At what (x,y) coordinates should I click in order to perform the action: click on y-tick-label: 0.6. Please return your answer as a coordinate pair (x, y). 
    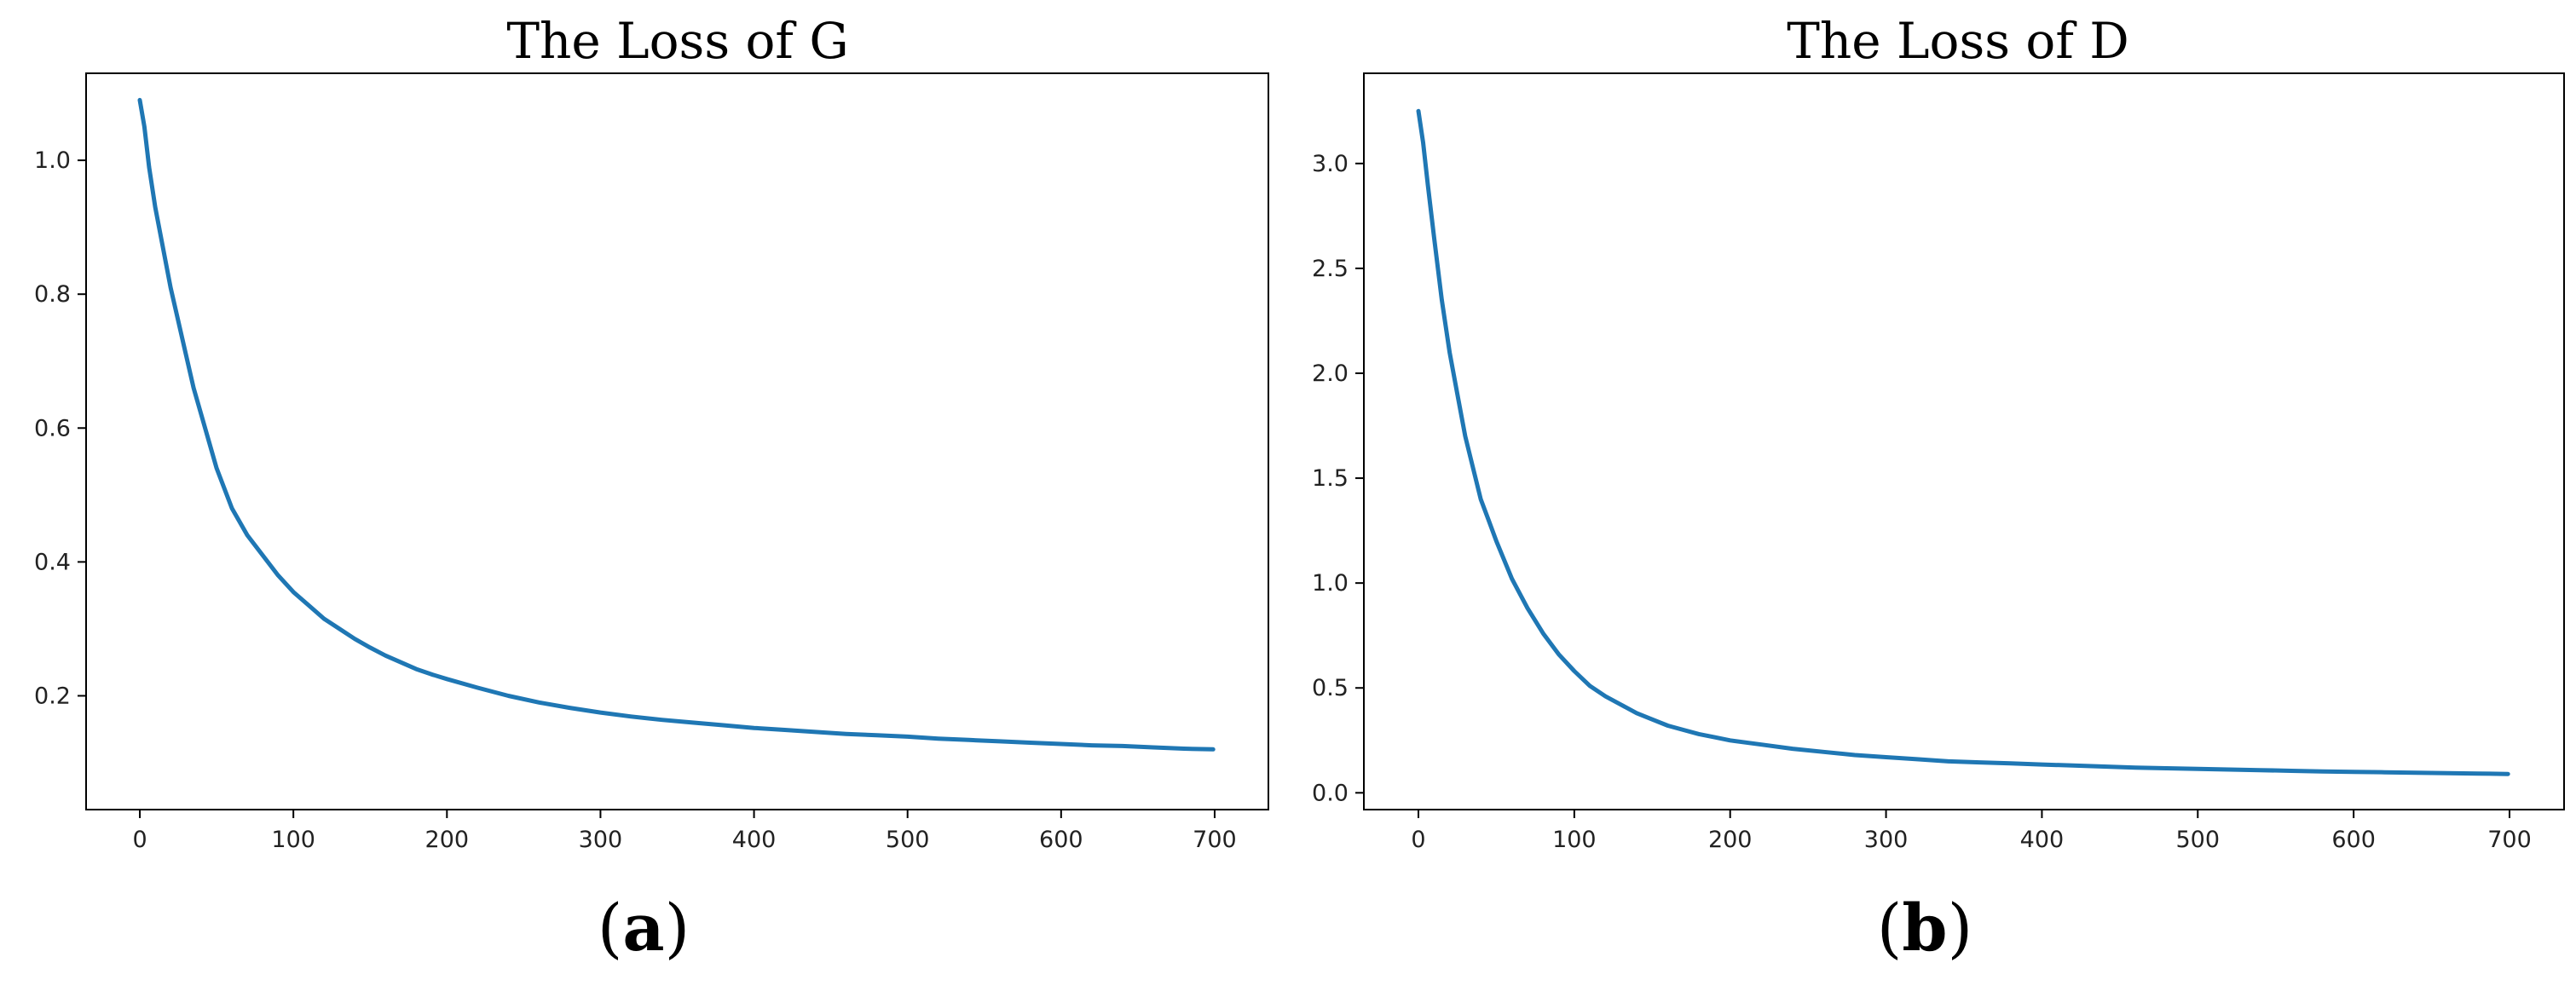
    Looking at the image, I should click on (52, 428).